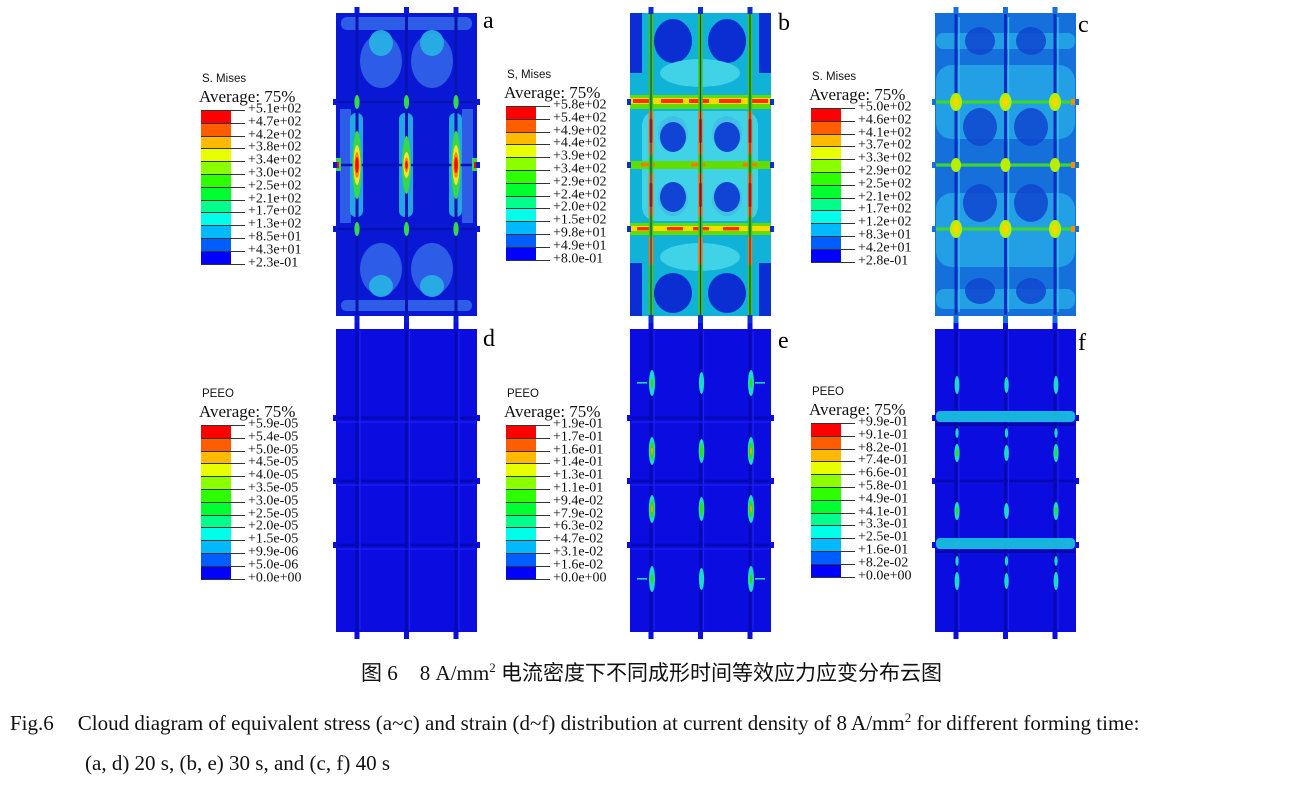 The height and width of the screenshot is (787, 1303). Describe the element at coordinates (32, 723) in the screenshot. I see `caption-en-figno: Fig.6` at that location.